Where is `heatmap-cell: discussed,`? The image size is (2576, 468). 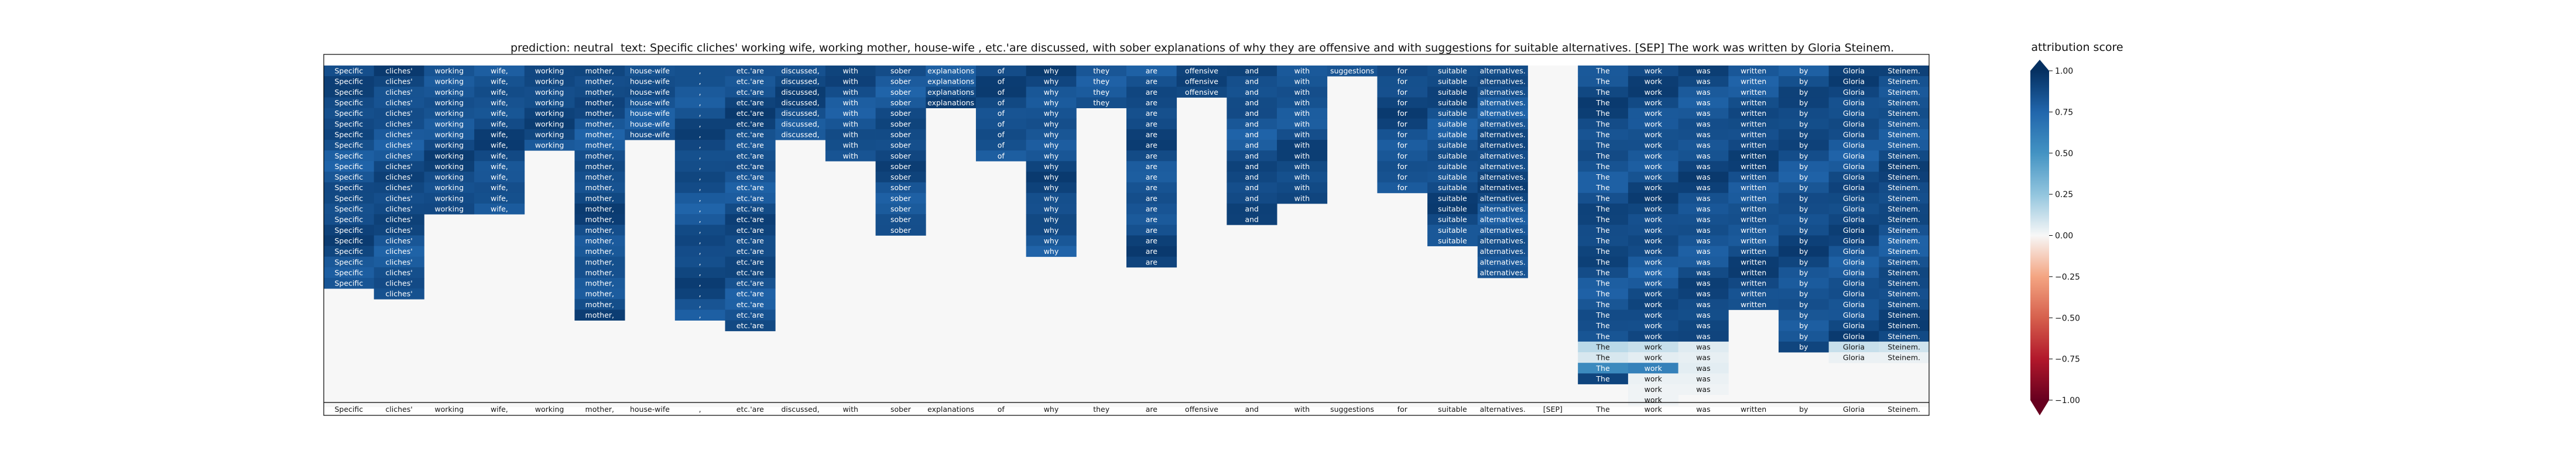 heatmap-cell: discussed, is located at coordinates (800, 134).